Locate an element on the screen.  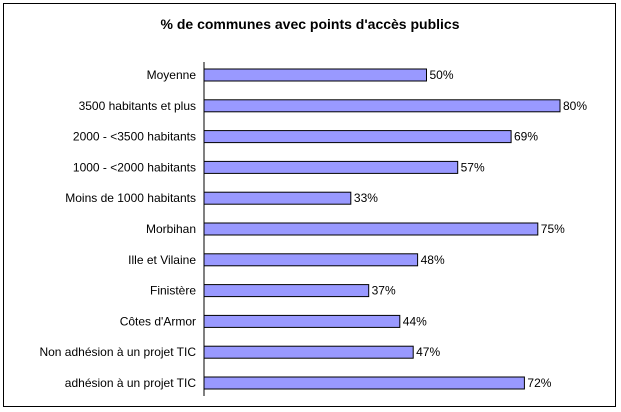
value-label: 69% is located at coordinates (526, 137).